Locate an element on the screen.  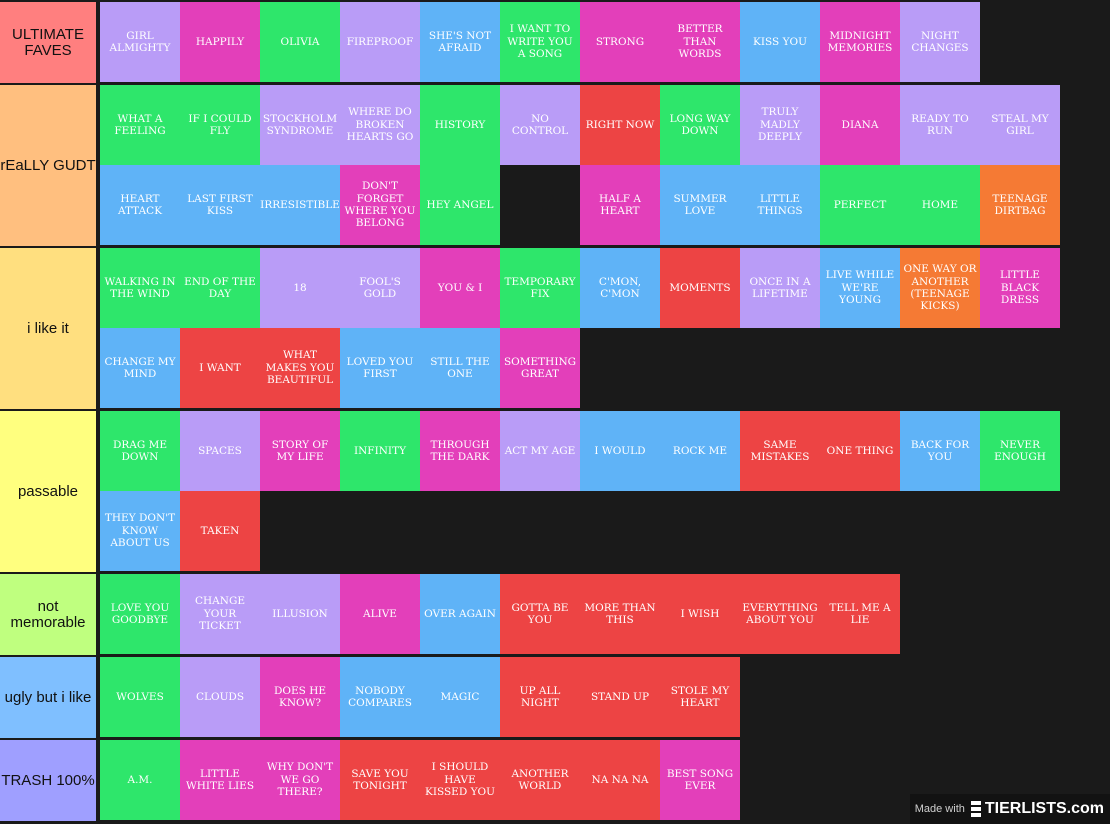
tier-item: A.M. is located at coordinates (140, 780).